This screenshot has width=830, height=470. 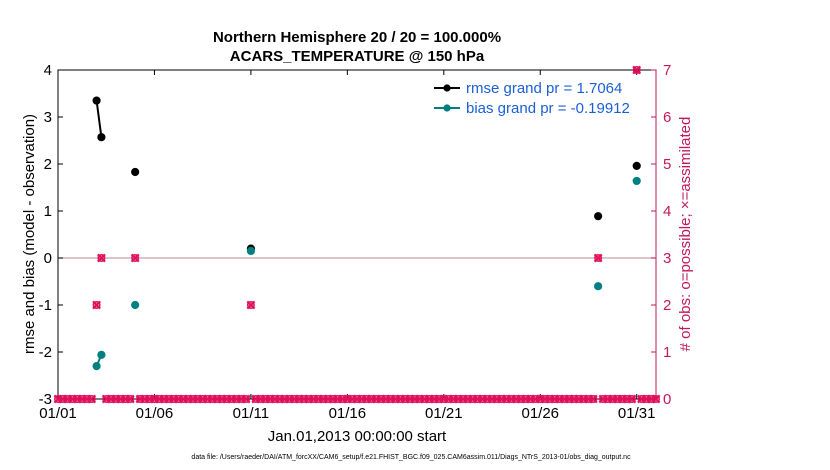 What do you see at coordinates (251, 413) in the screenshot?
I see `x-tick-label: 01/11` at bounding box center [251, 413].